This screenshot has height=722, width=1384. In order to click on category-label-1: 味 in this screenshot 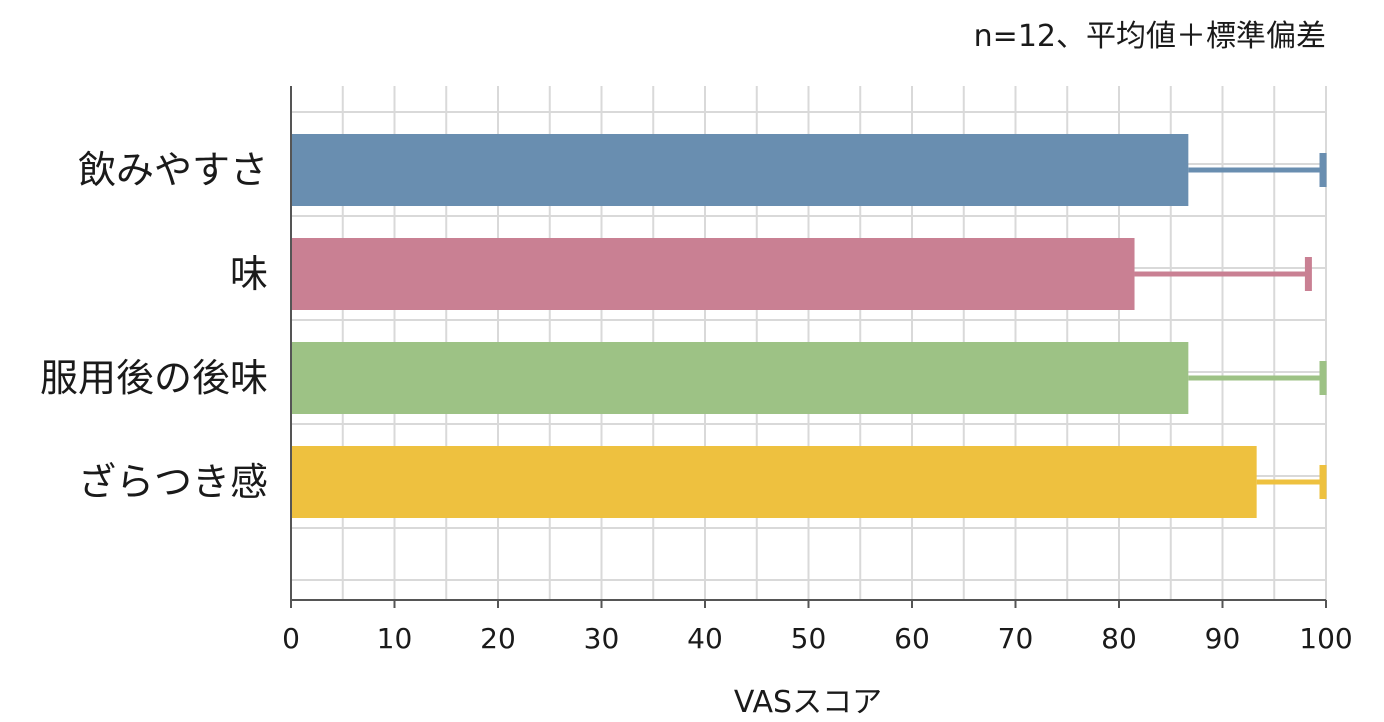, I will do `click(249, 274)`.